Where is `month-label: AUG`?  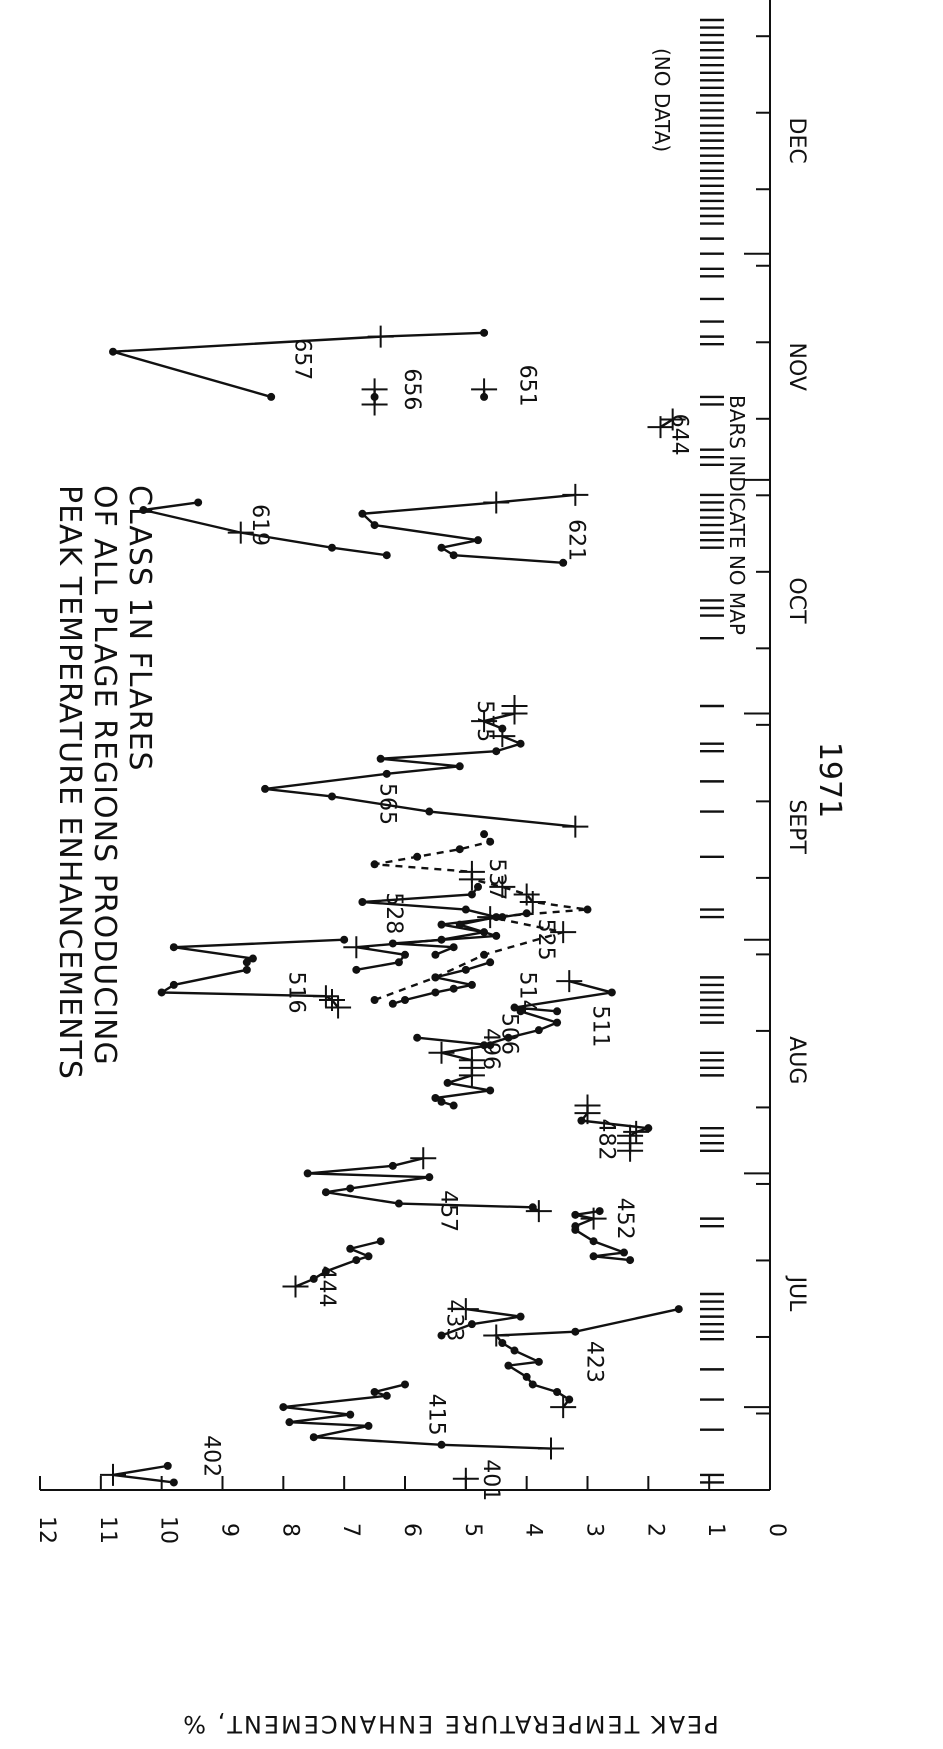 month-label: AUG is located at coordinates (796, 1060).